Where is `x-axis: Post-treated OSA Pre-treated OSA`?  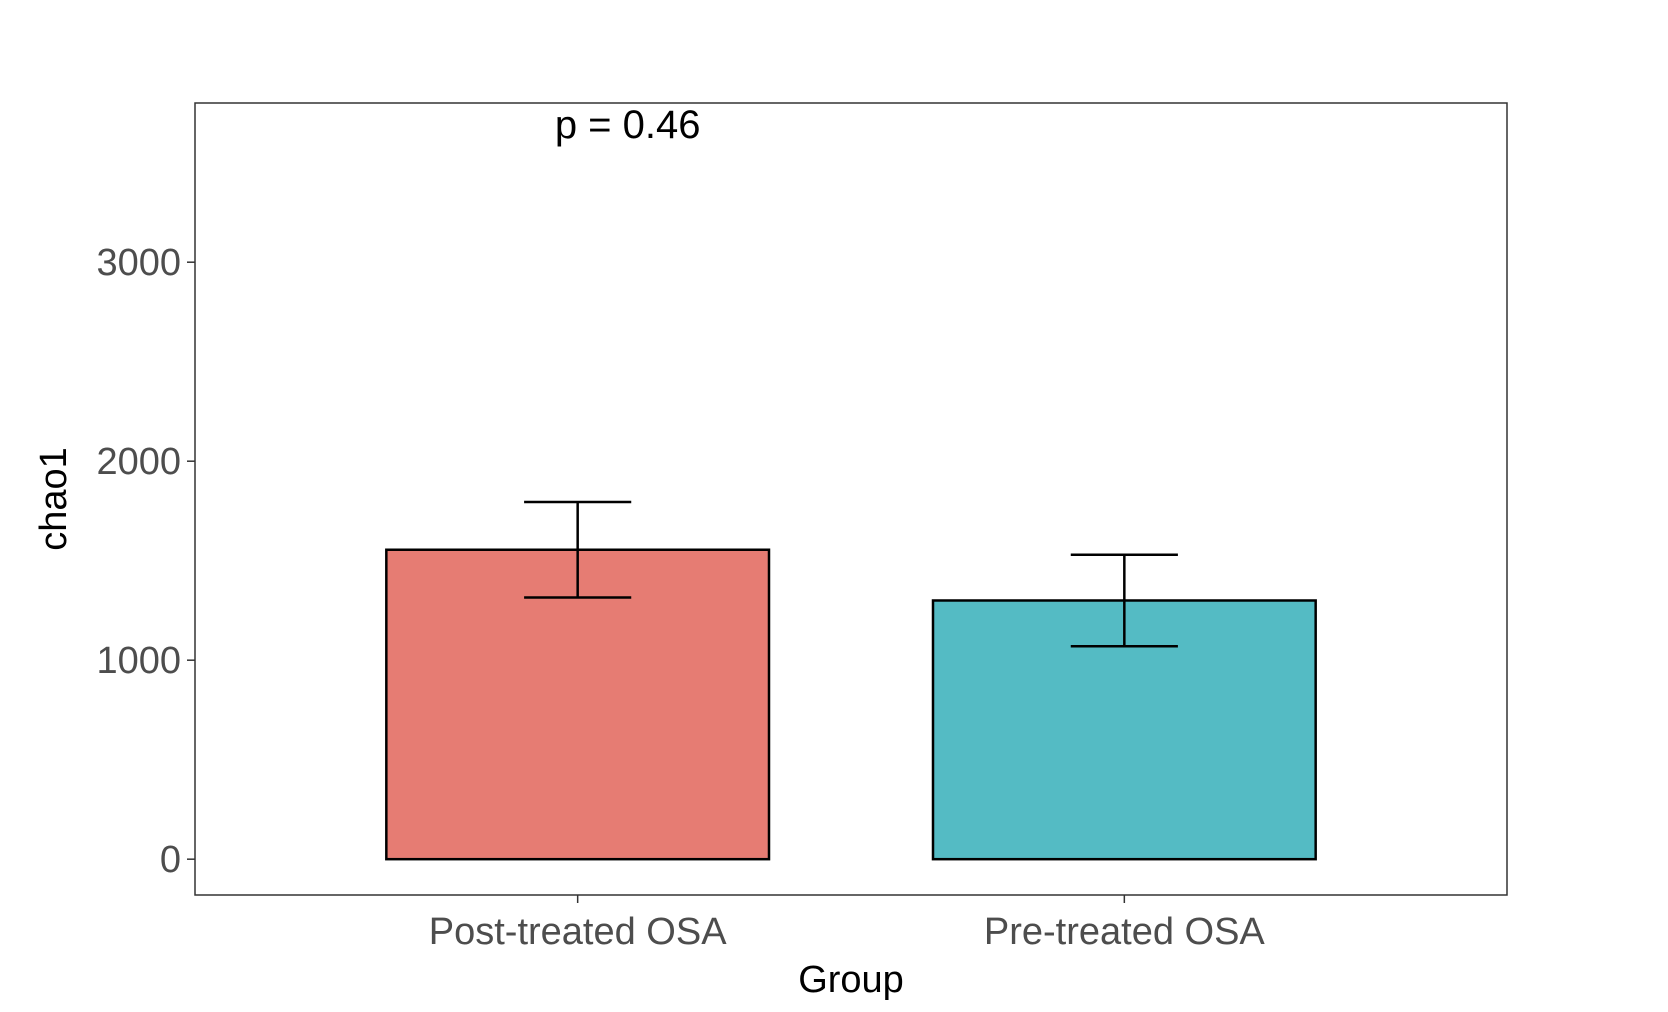
x-axis: Post-treated OSA Pre-treated OSA is located at coordinates (847, 924).